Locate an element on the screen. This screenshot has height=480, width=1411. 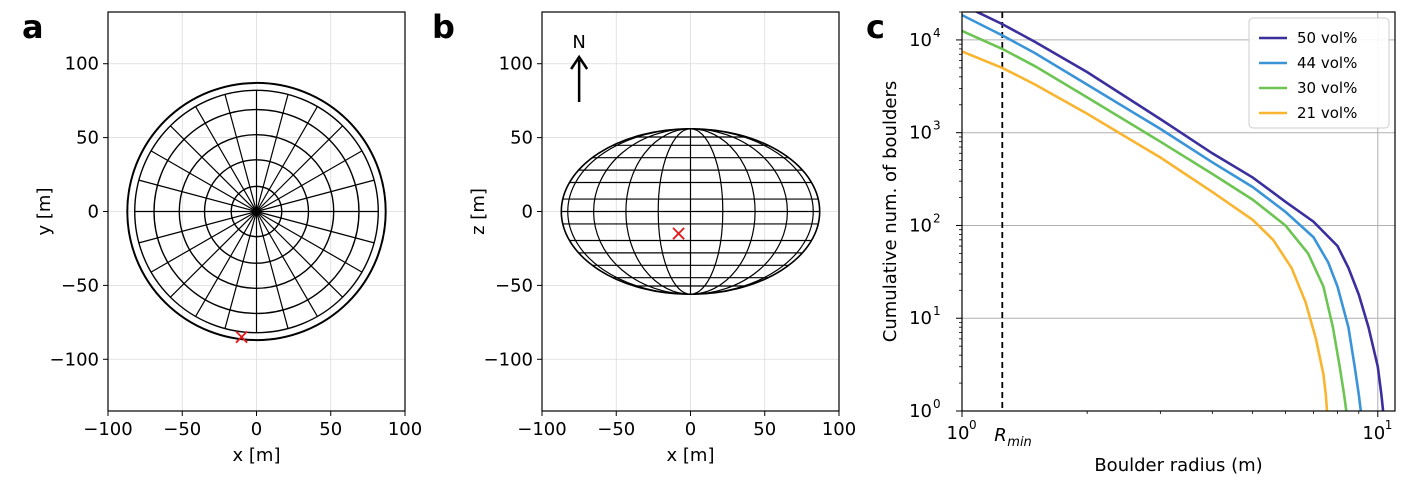
legend-label: 50 vol% is located at coordinates (1327, 38).